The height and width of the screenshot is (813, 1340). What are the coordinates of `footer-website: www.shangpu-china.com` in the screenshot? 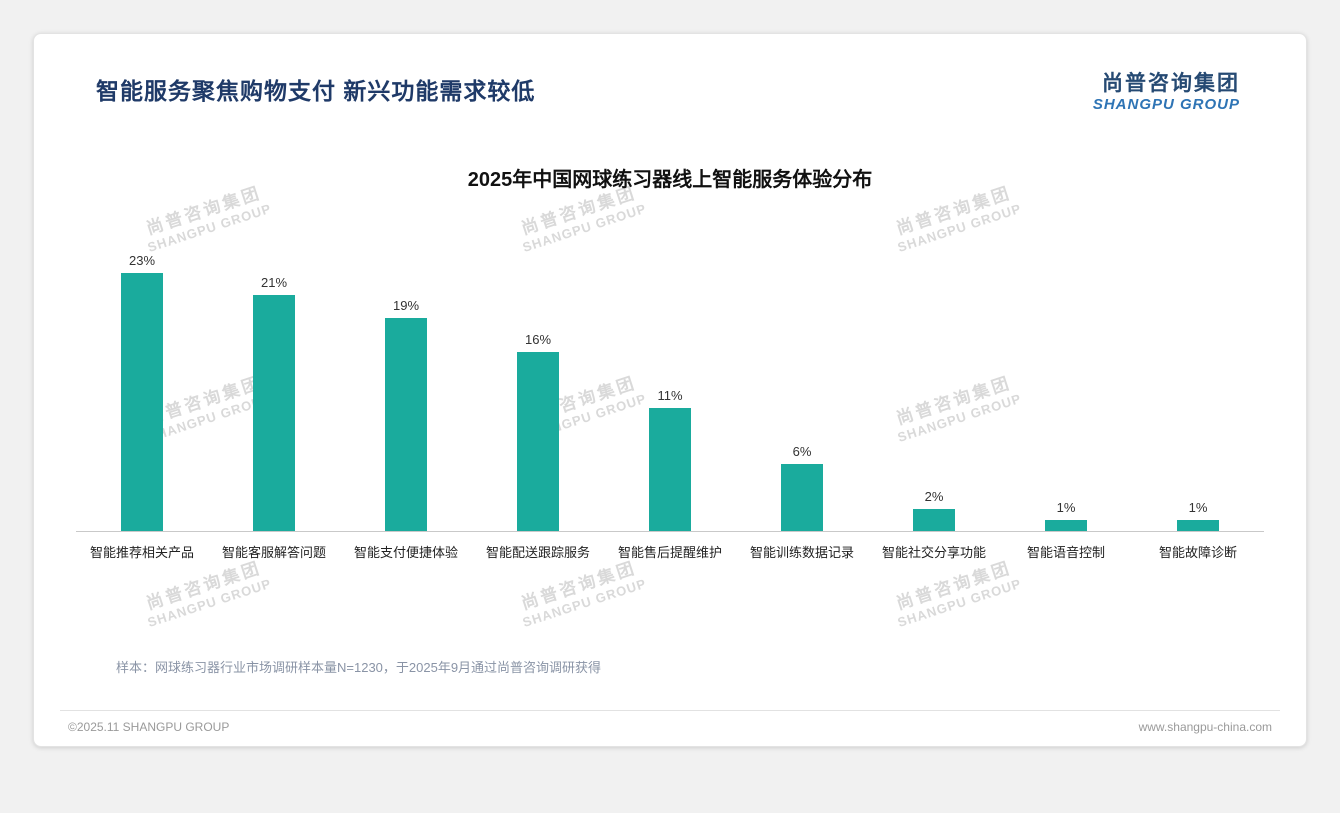 It's located at (1205, 727).